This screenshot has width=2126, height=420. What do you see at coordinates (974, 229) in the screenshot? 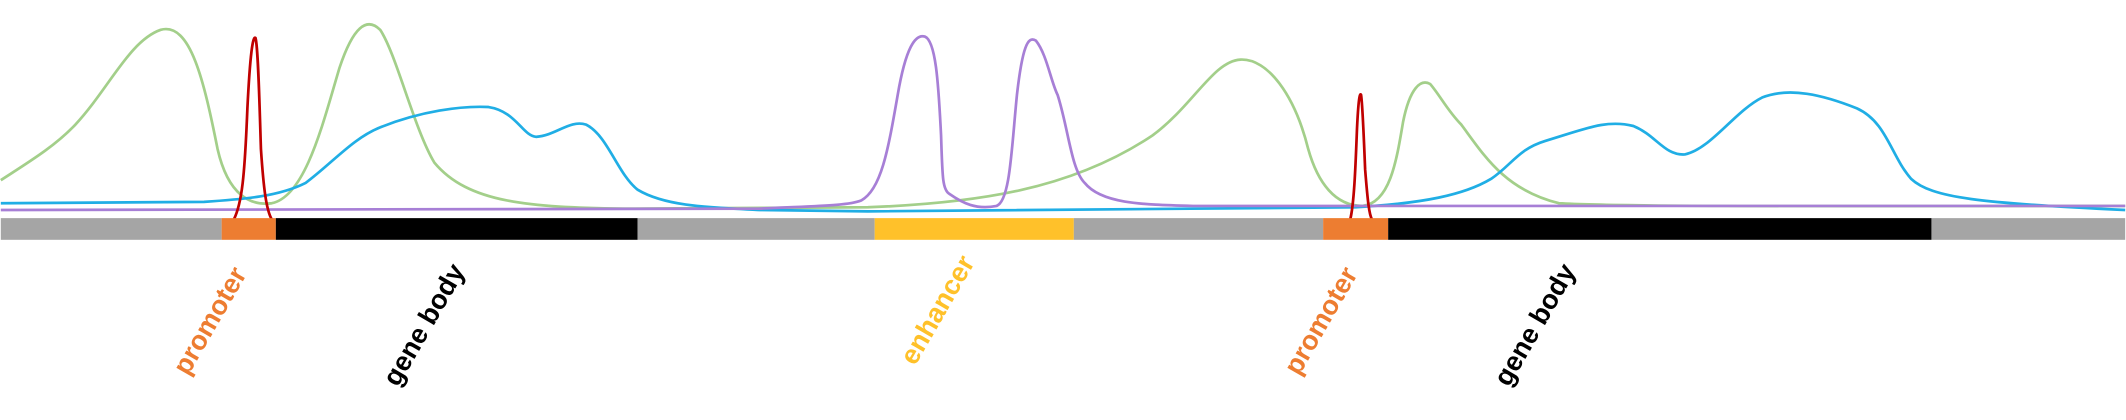
I see `enhancer-region` at bounding box center [974, 229].